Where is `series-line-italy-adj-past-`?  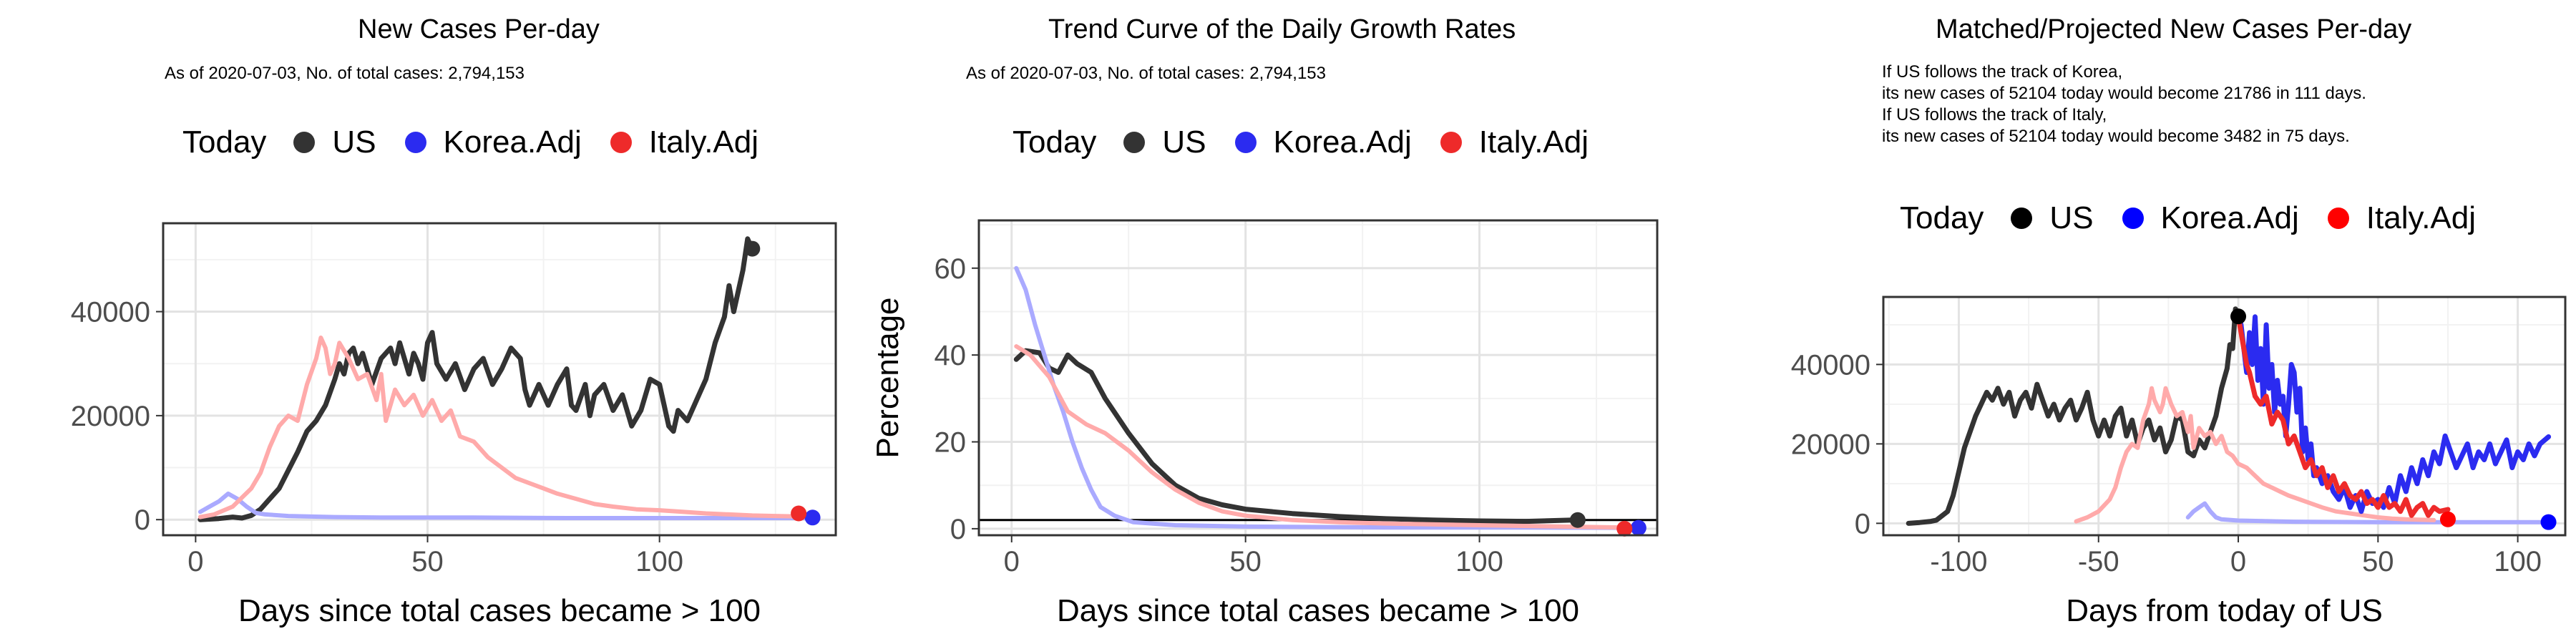 series-line-italy-adj-past- is located at coordinates (2255, 455).